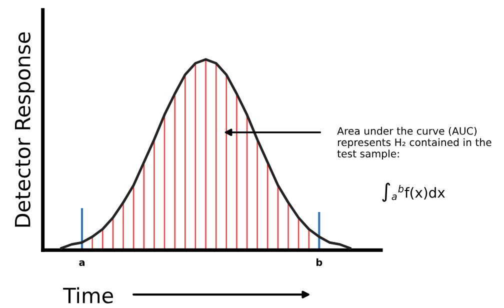 This screenshot has width=504, height=308. Describe the element at coordinates (88, 295) in the screenshot. I see `x-axis-title: Time` at that location.